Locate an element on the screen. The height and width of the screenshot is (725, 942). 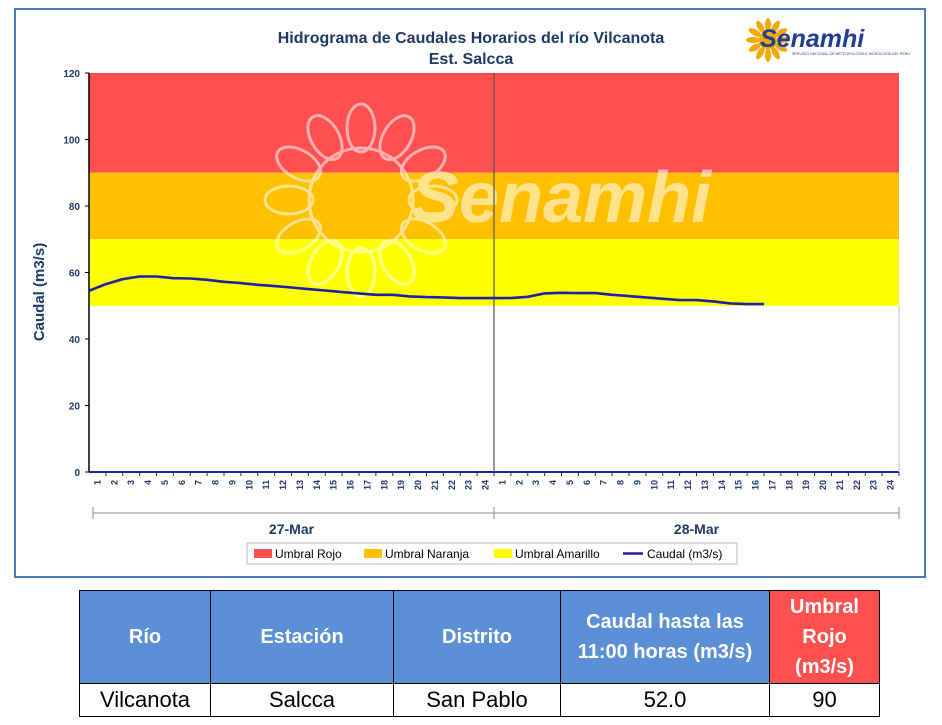
y-tick-label: 0 is located at coordinates (77, 473).